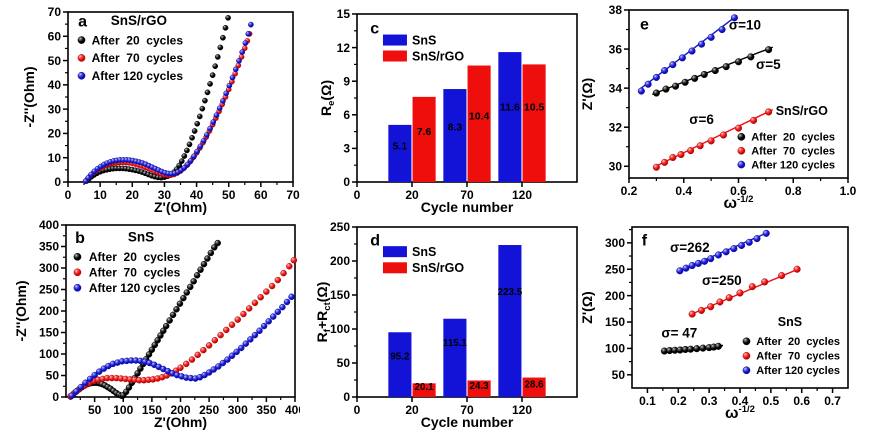  Describe the element at coordinates (344, 14) in the screenshot. I see `svg-text: 15` at that location.